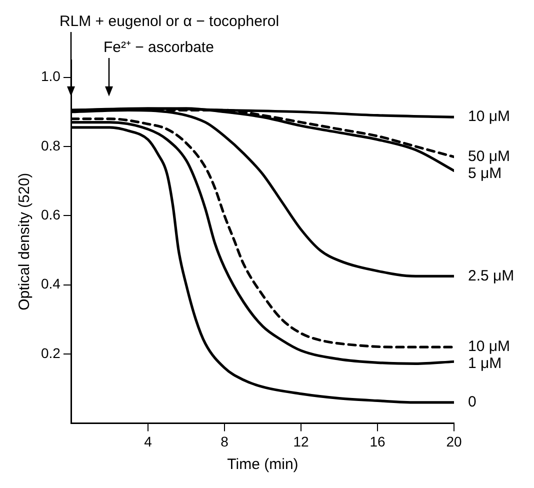  What do you see at coordinates (485, 173) in the screenshot?
I see `series-label: 5 μM` at bounding box center [485, 173].